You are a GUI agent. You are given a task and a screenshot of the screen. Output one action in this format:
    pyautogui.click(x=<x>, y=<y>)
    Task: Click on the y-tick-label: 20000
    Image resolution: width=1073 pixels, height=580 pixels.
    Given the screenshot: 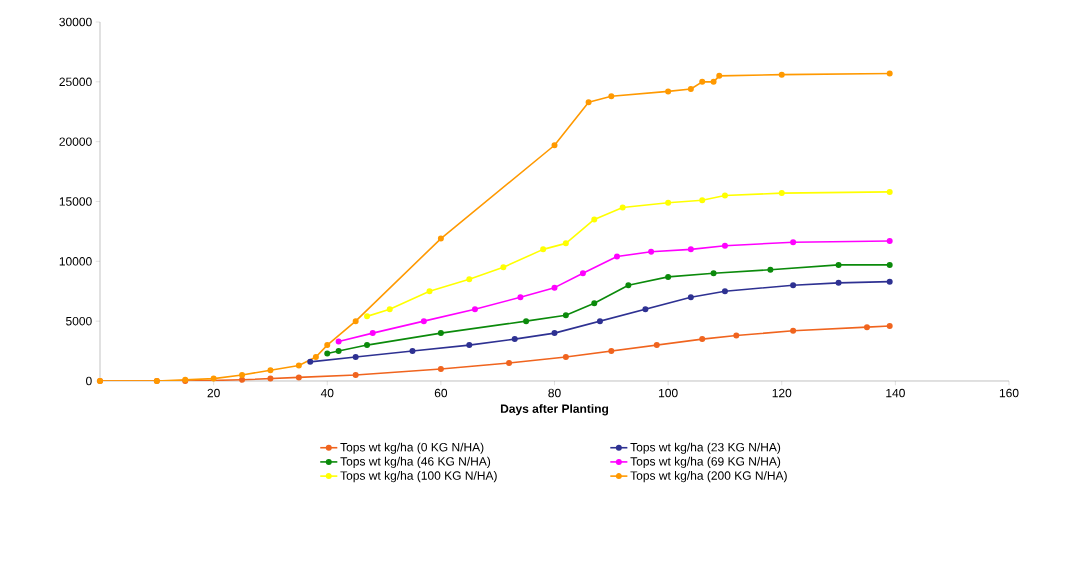 What is the action you would take?
    pyautogui.click(x=75, y=141)
    